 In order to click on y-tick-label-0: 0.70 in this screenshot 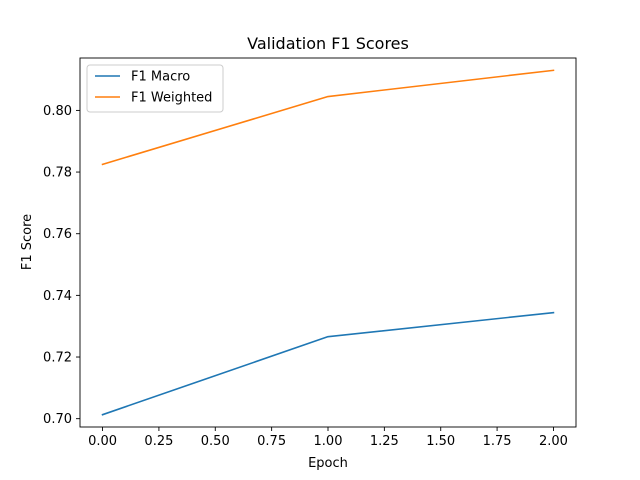, I will do `click(57, 419)`.